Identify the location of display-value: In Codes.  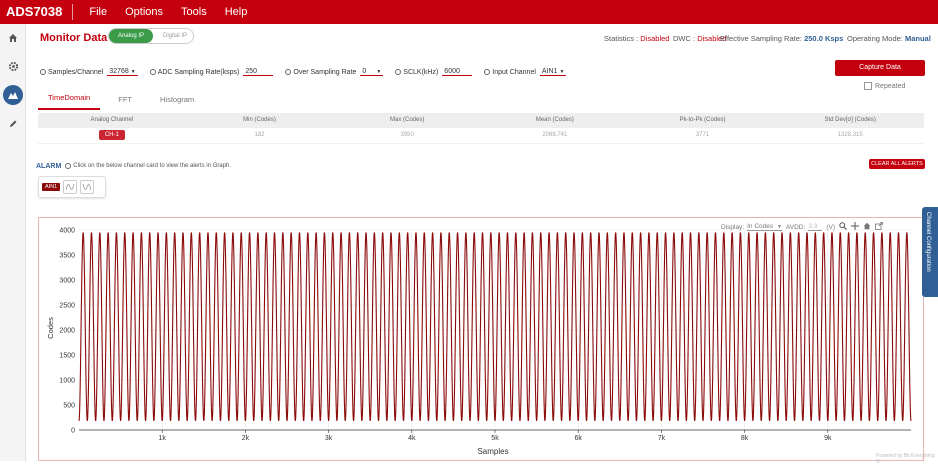
(760, 226).